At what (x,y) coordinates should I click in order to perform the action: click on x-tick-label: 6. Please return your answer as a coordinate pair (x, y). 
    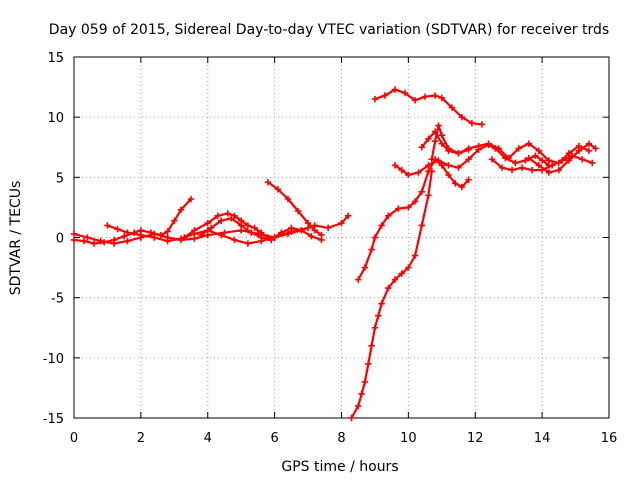
    Looking at the image, I should click on (274, 438).